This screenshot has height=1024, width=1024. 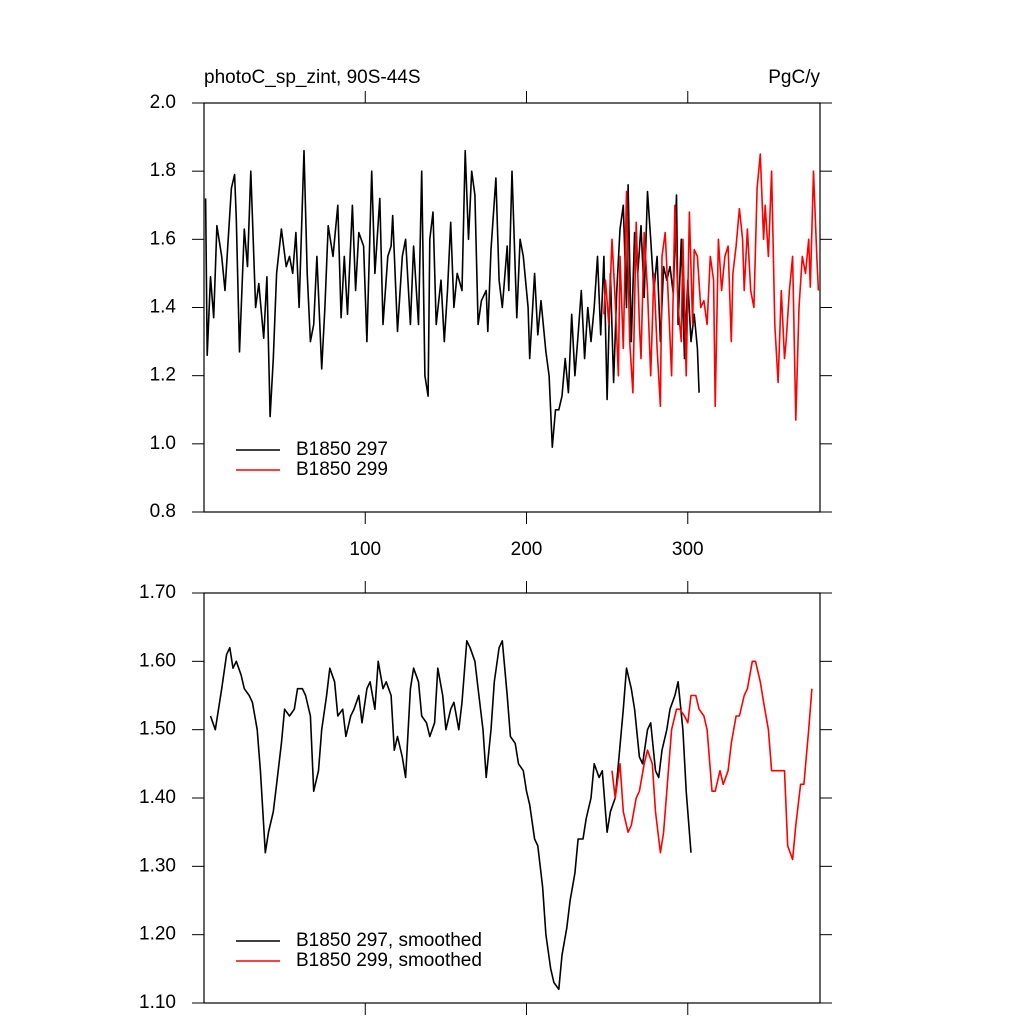 What do you see at coordinates (163, 307) in the screenshot?
I see `y-tick-label: 1.4` at bounding box center [163, 307].